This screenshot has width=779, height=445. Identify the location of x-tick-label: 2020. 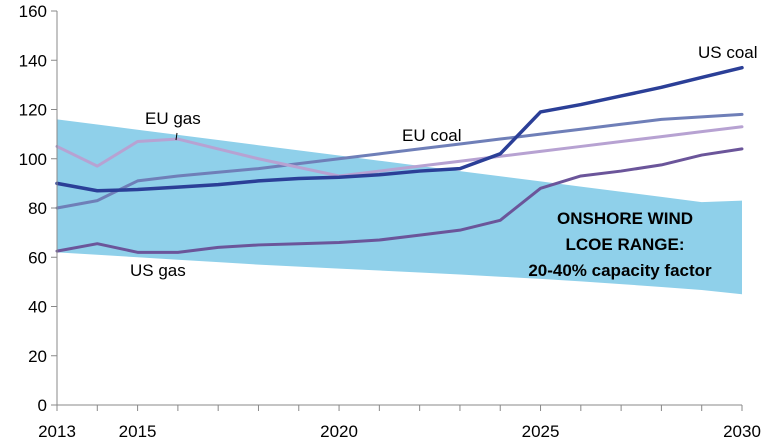
(339, 431).